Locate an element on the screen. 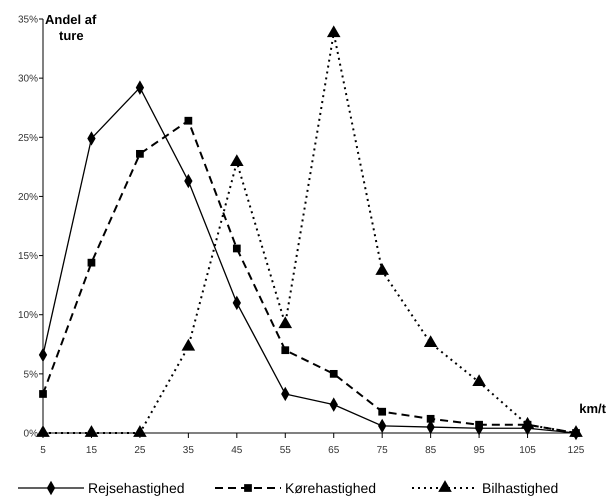  legend-label: Kørehastighed is located at coordinates (330, 488).